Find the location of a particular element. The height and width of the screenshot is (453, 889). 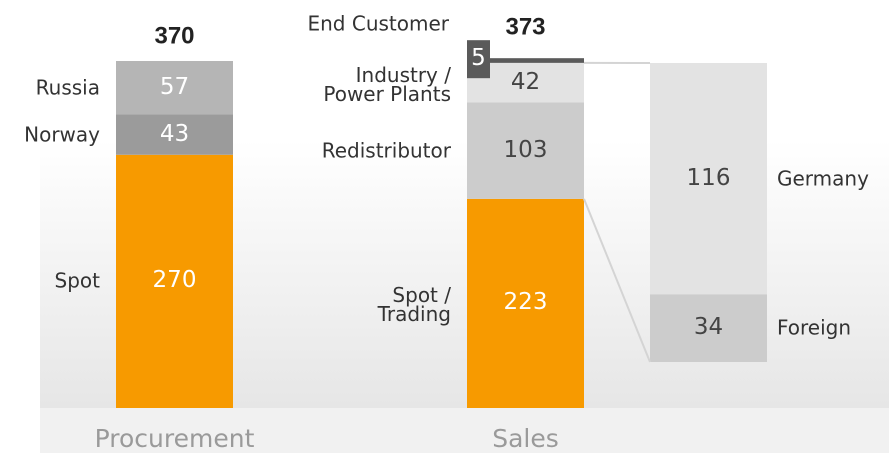

segment-label: Industry / Power Plants is located at coordinates (387, 84).